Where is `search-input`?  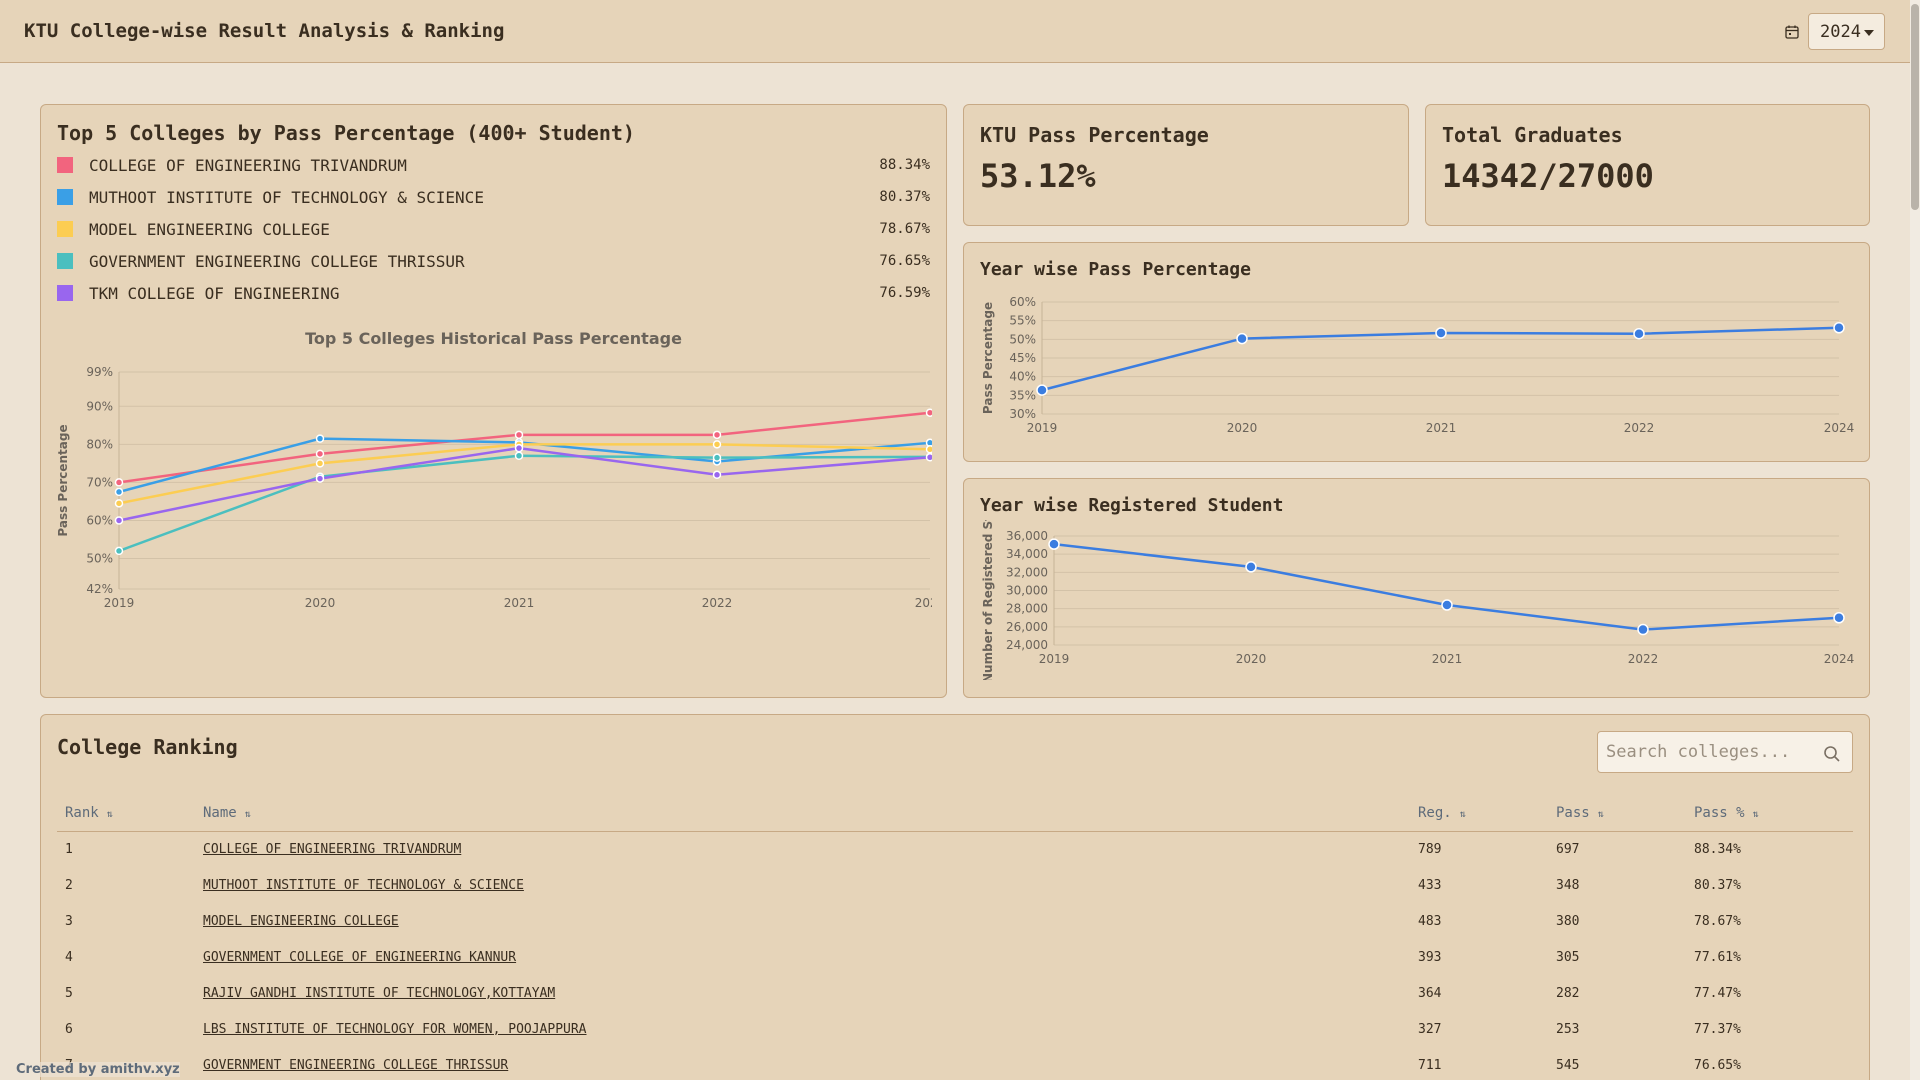 search-input is located at coordinates (1725, 752).